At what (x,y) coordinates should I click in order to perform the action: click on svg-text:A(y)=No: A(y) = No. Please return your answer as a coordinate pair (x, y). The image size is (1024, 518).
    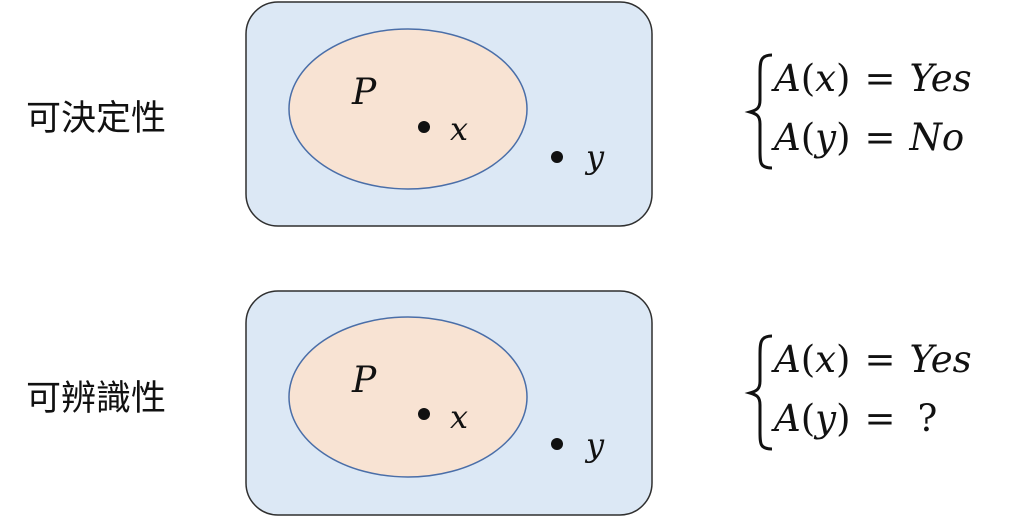
    Looking at the image, I should click on (867, 137).